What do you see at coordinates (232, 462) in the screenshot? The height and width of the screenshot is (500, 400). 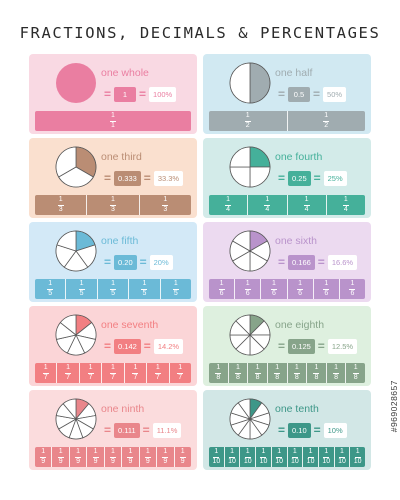 I see `fraction-denominator: 10` at bounding box center [232, 462].